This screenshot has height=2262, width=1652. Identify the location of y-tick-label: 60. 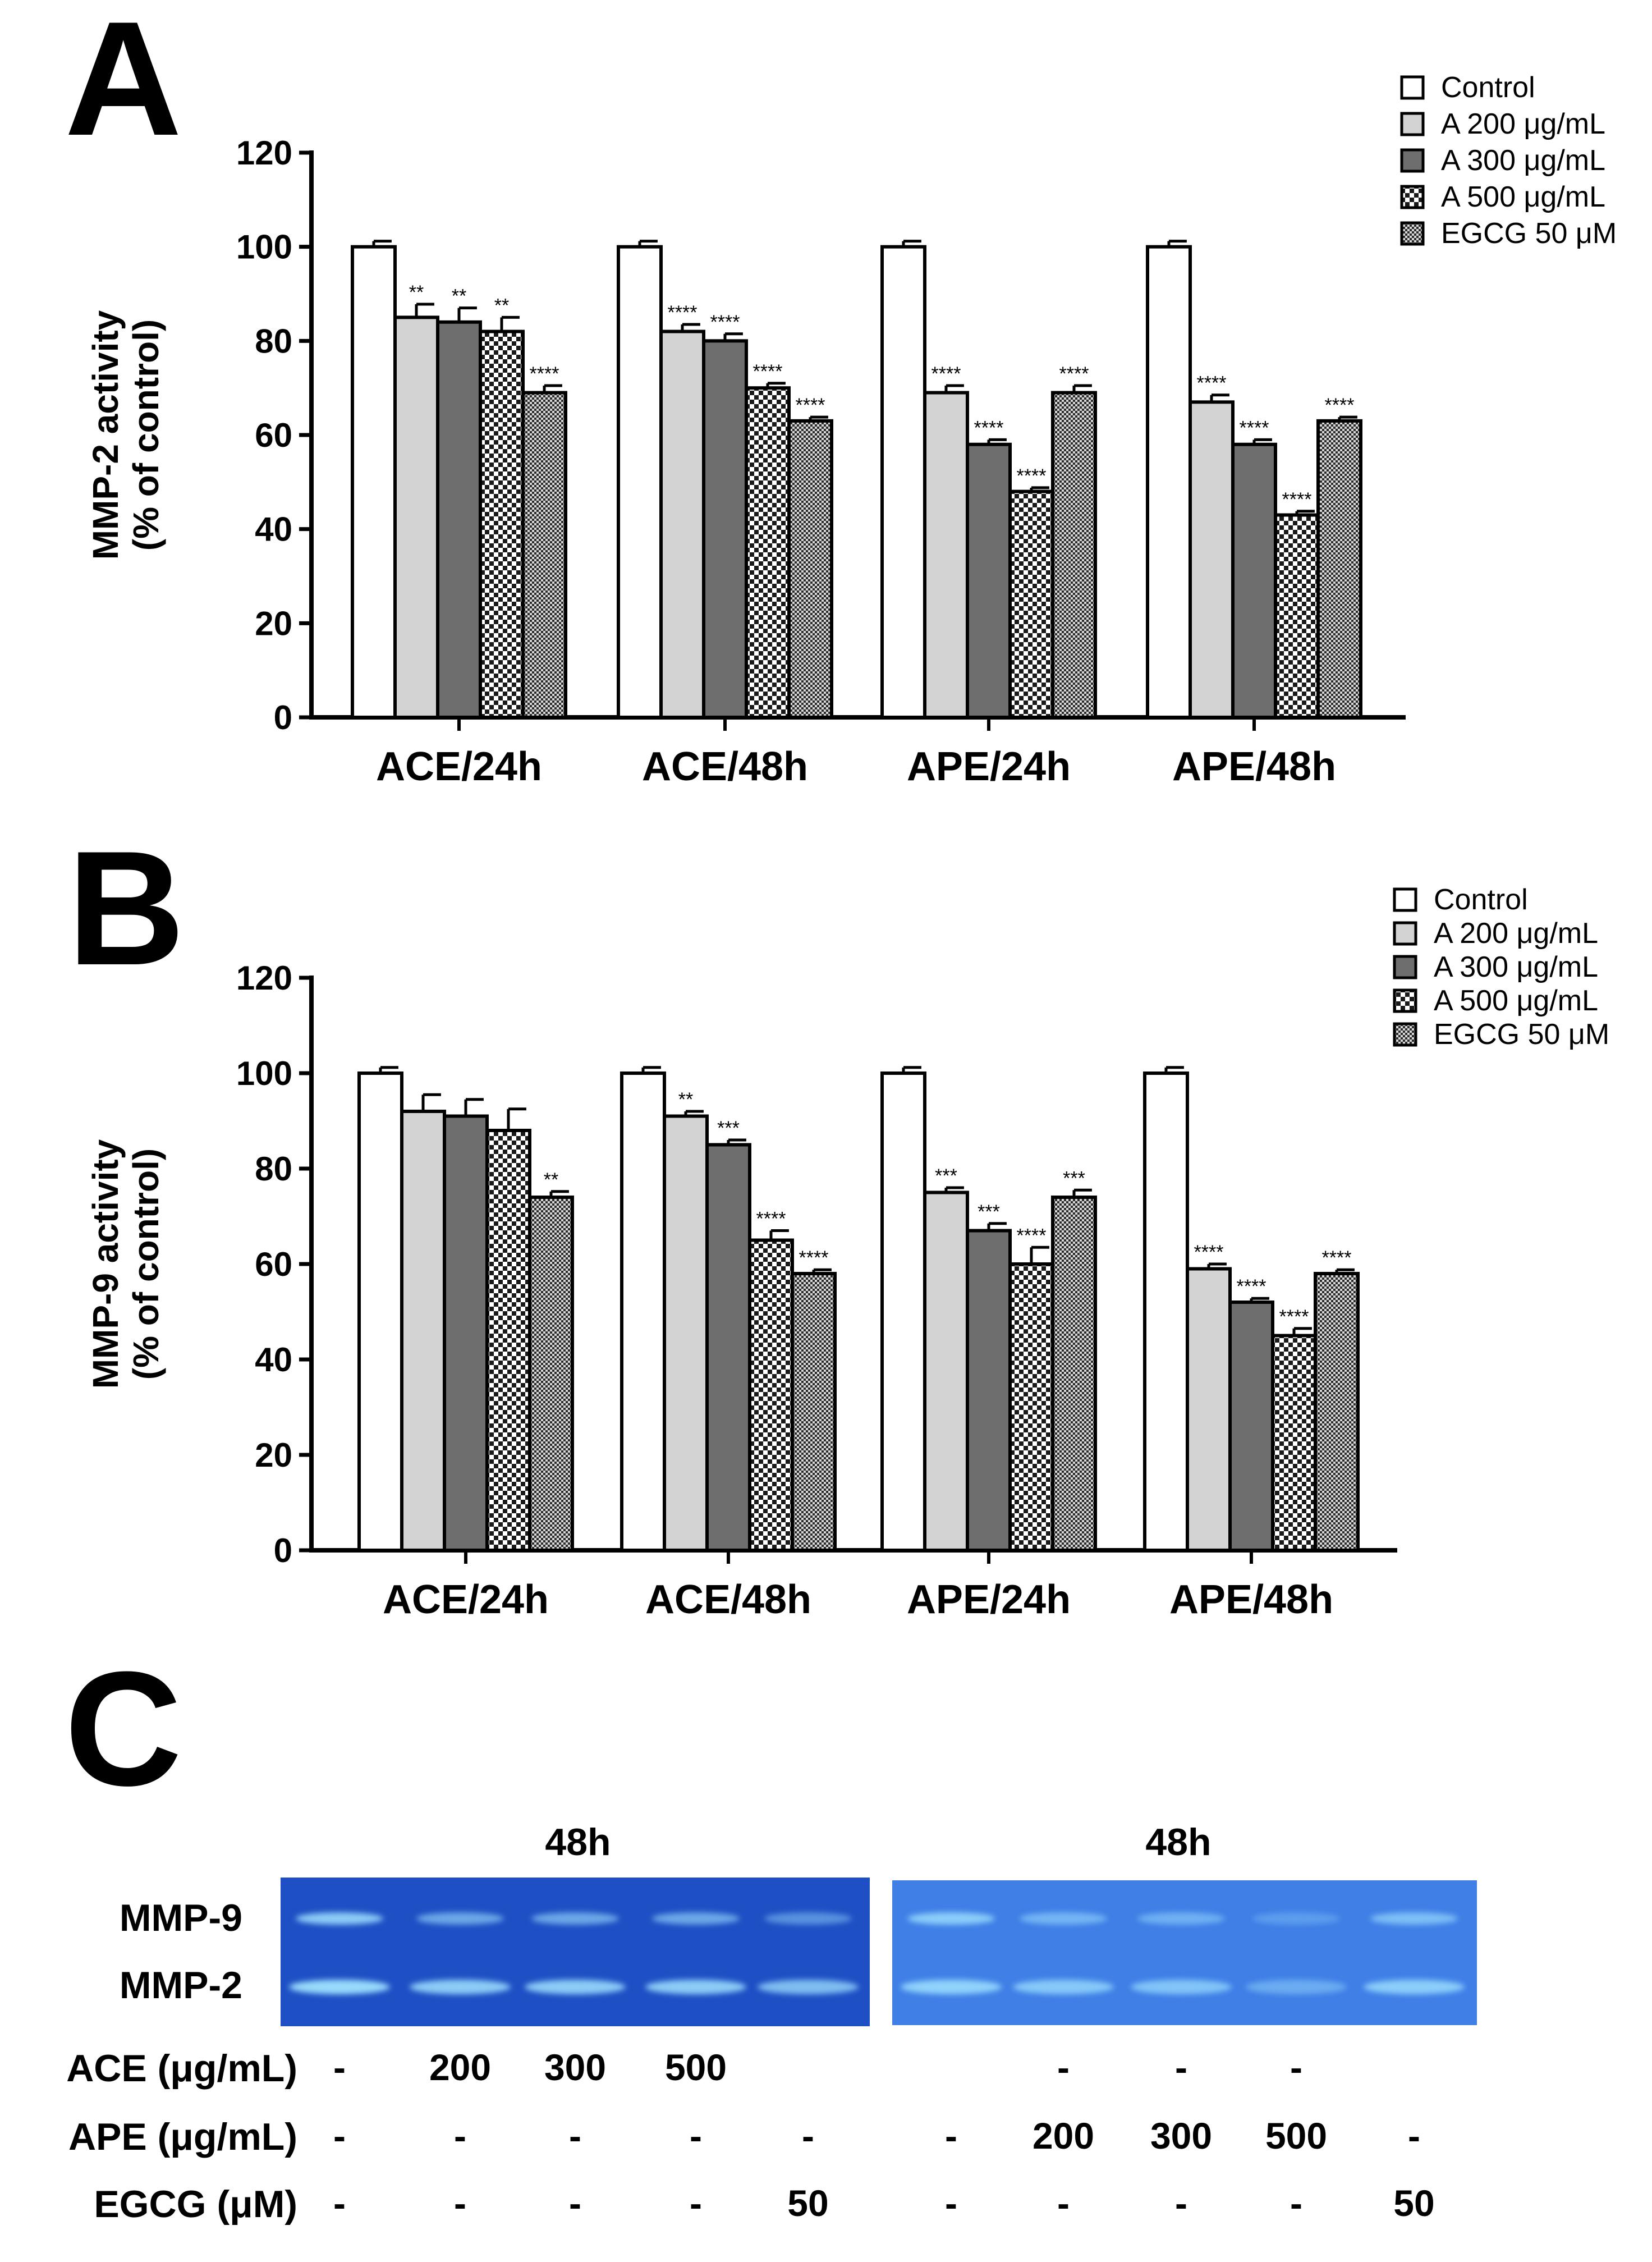
(273, 435).